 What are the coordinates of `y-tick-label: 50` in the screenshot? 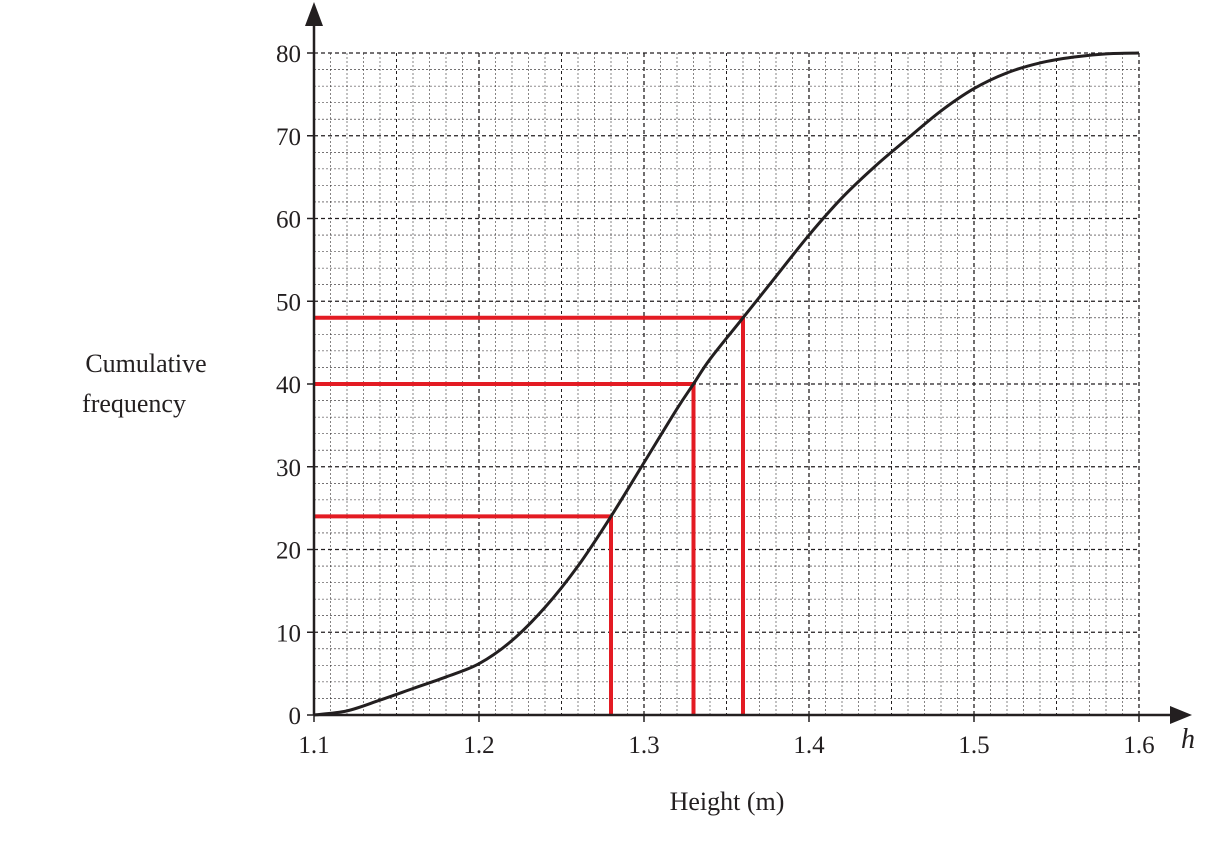 It's located at (288, 302).